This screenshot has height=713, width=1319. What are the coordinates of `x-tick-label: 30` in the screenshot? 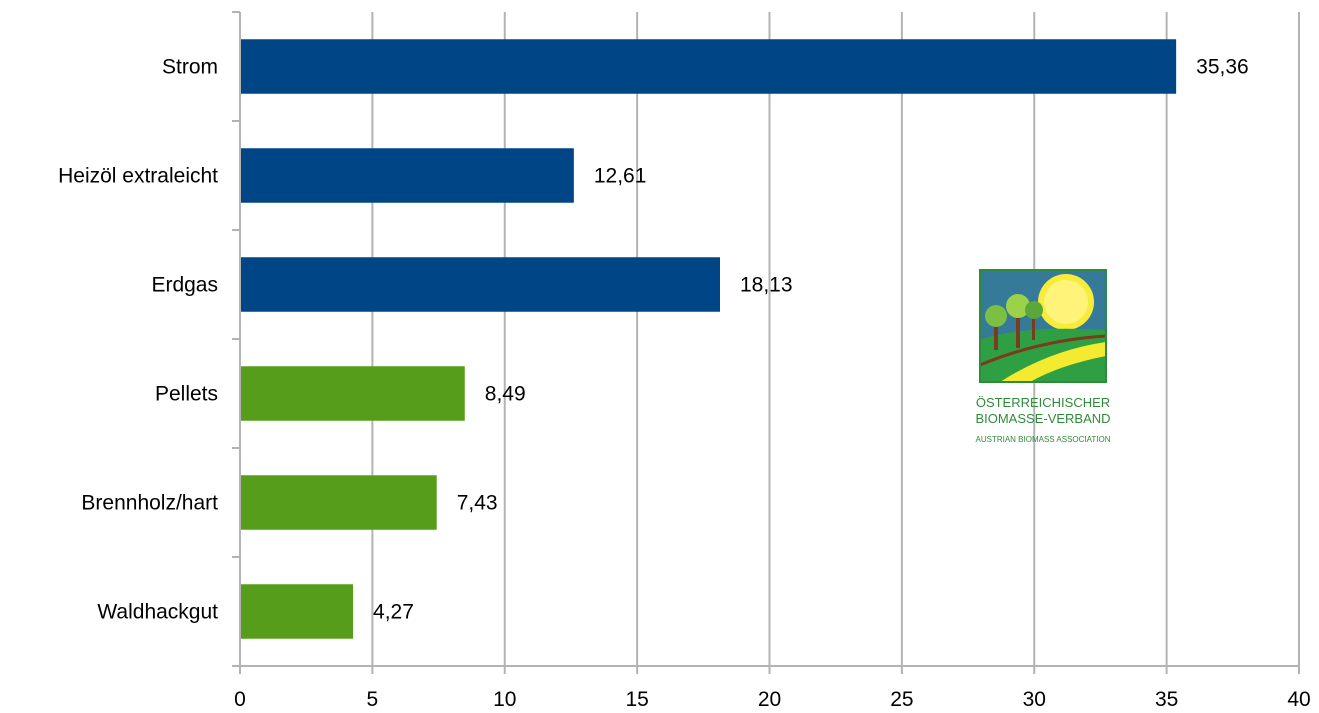 It's located at (1034, 699).